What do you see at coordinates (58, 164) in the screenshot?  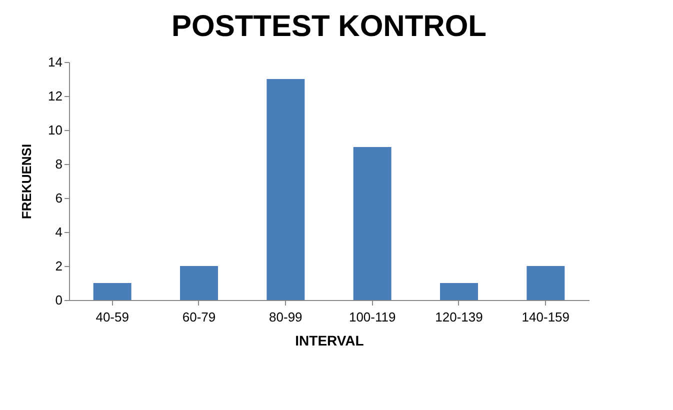 I see `y-tick-label: 8` at bounding box center [58, 164].